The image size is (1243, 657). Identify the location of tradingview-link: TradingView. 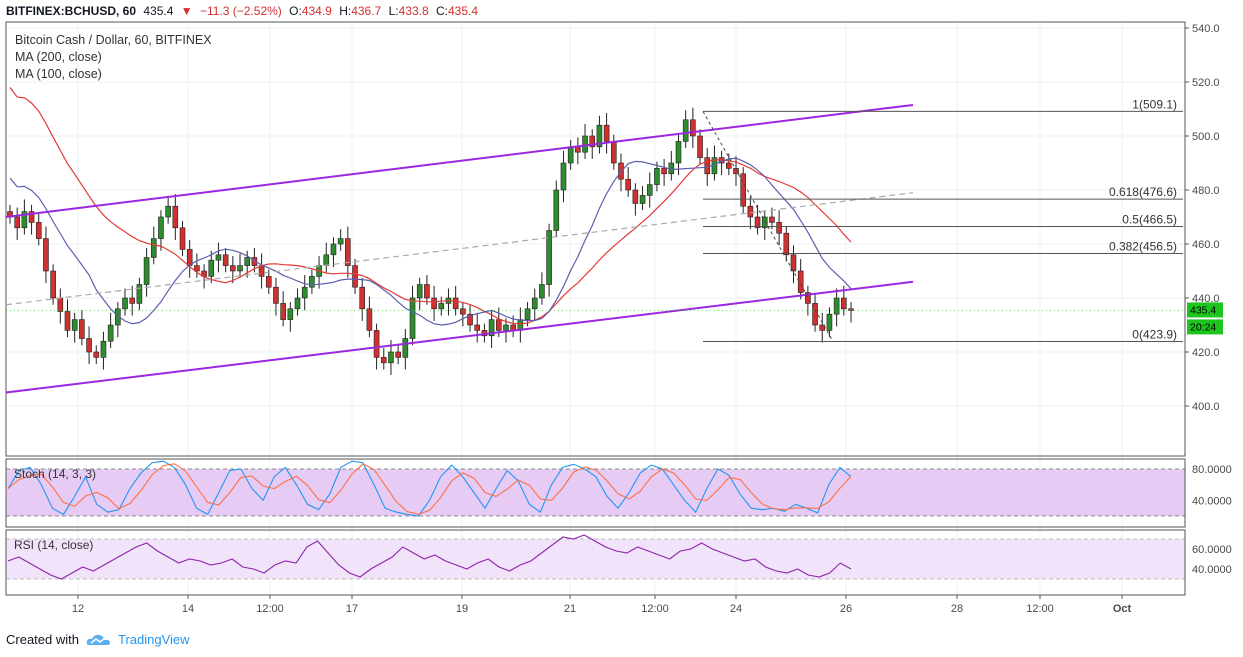
(154, 639).